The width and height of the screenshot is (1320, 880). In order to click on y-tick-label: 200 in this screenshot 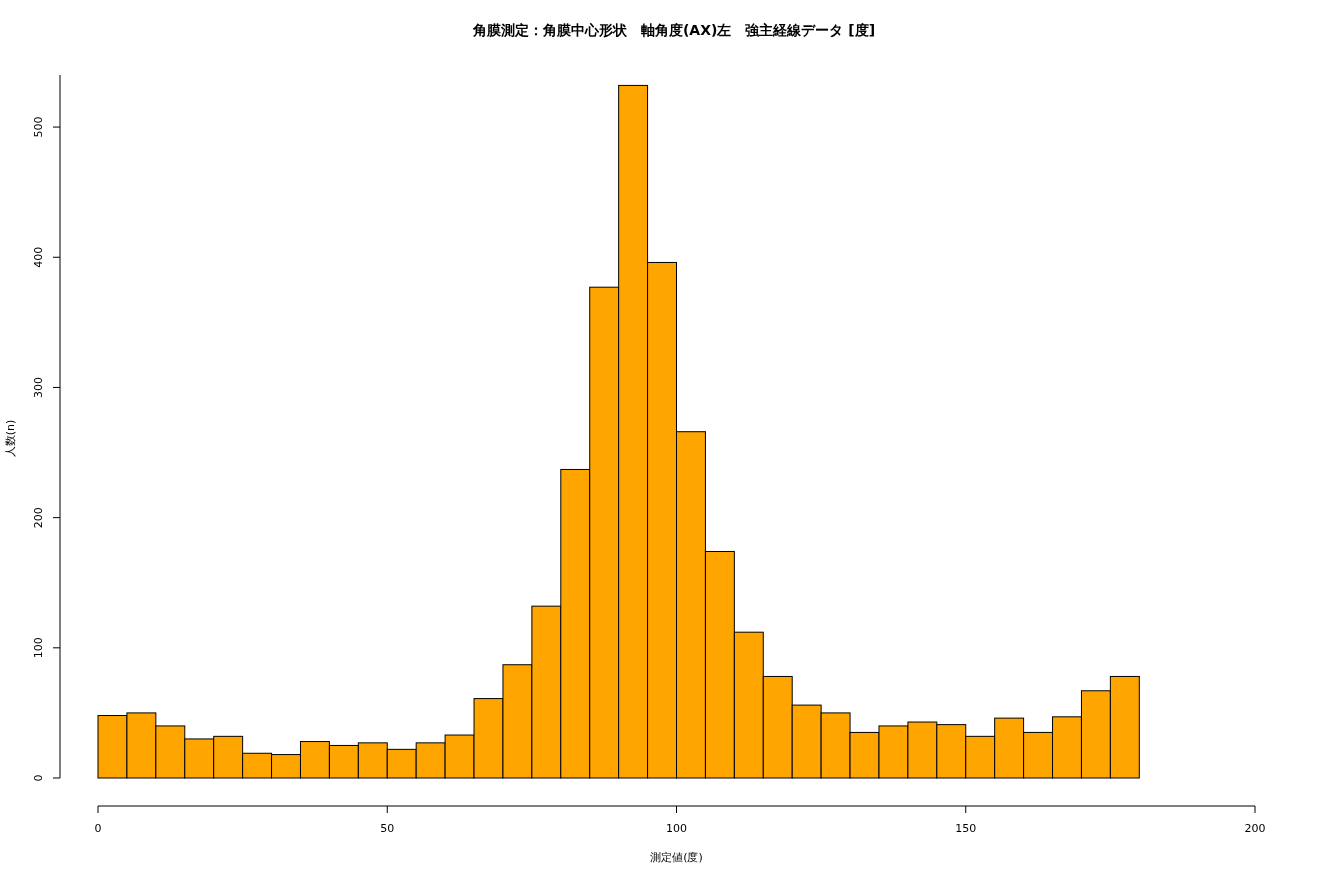, I will do `click(38, 518)`.